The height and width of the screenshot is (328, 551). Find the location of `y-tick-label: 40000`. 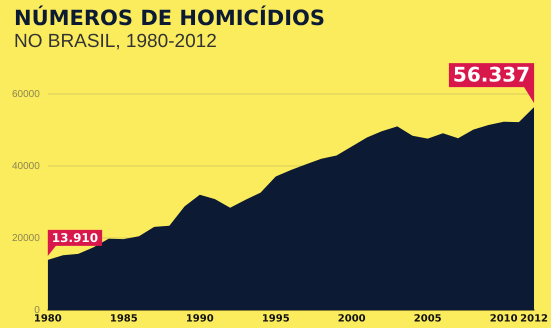

y-tick-label: 40000 is located at coordinates (26, 166).